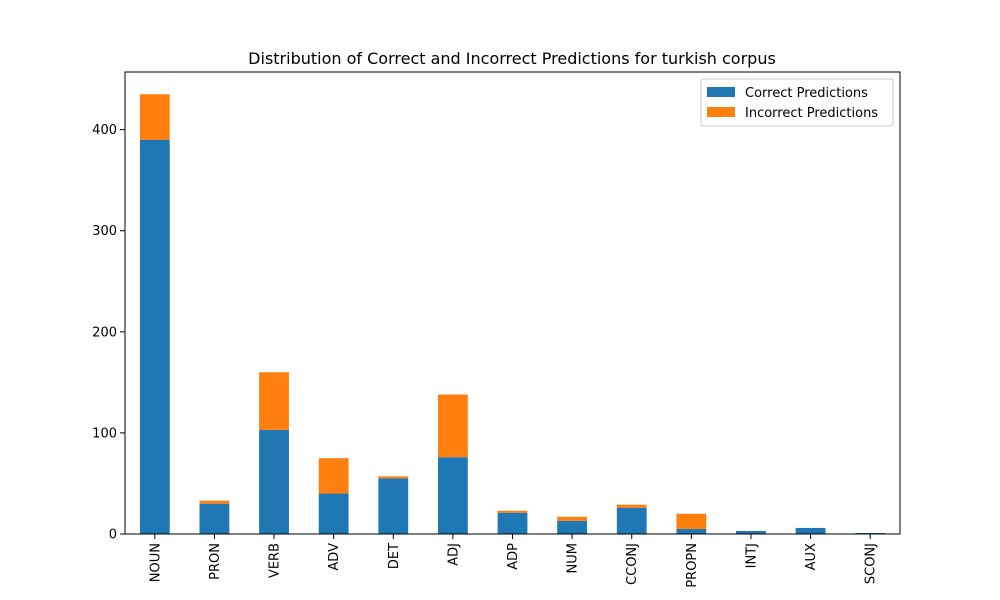  Describe the element at coordinates (104, 433) in the screenshot. I see `y-tick-label: 100` at that location.